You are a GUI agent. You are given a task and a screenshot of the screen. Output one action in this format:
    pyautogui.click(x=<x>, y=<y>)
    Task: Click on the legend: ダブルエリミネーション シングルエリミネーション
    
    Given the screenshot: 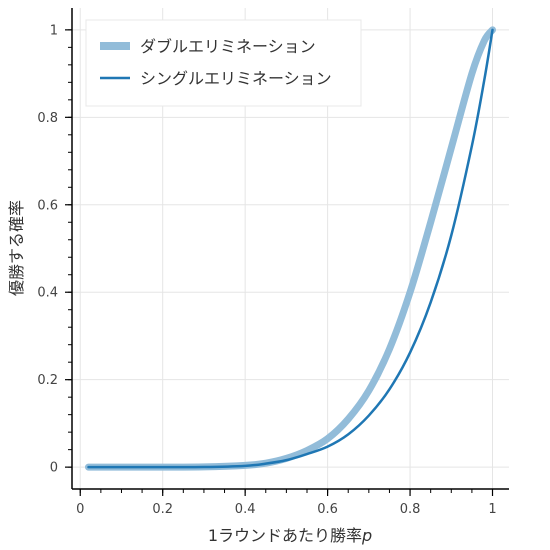 What is the action you would take?
    pyautogui.click(x=223, y=63)
    